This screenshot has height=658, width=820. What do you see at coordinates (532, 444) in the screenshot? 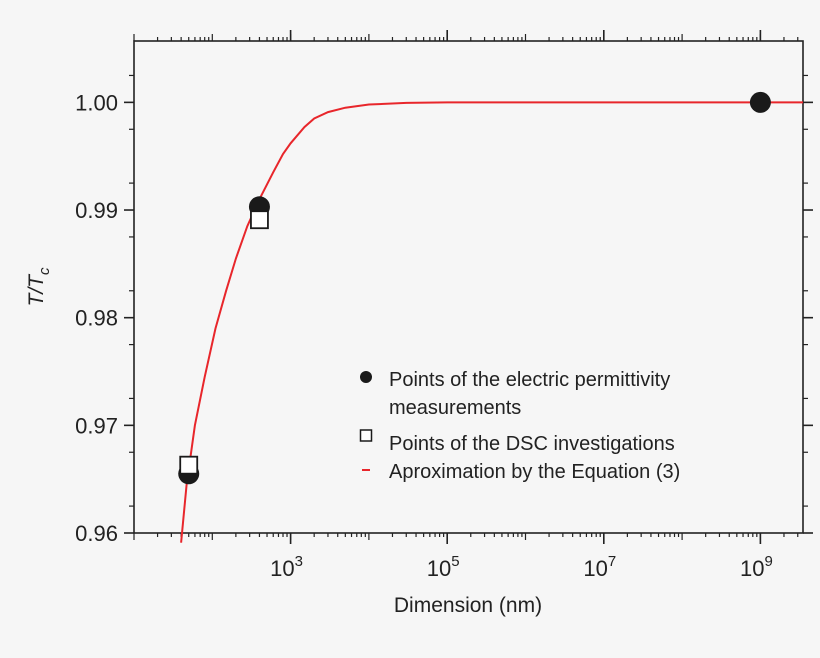
I see `legend-label-dsc: Points of the DSC investigations` at bounding box center [532, 444].